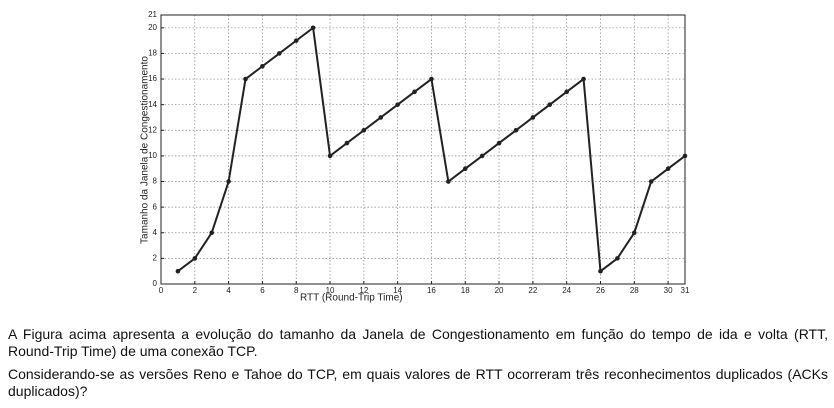  Describe the element at coordinates (668, 290) in the screenshot. I see `x-tick-label: 30` at that location.